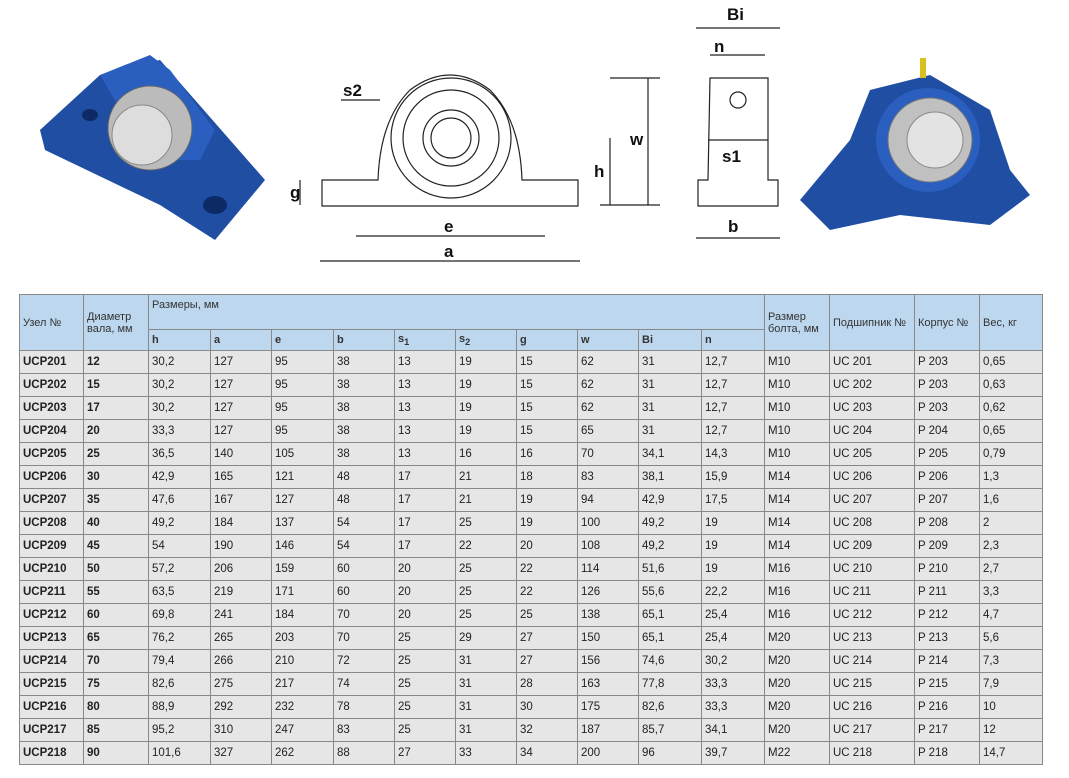 The image size is (1069, 778). What do you see at coordinates (547, 454) in the screenshot?
I see `table-cell: 16` at bounding box center [547, 454].